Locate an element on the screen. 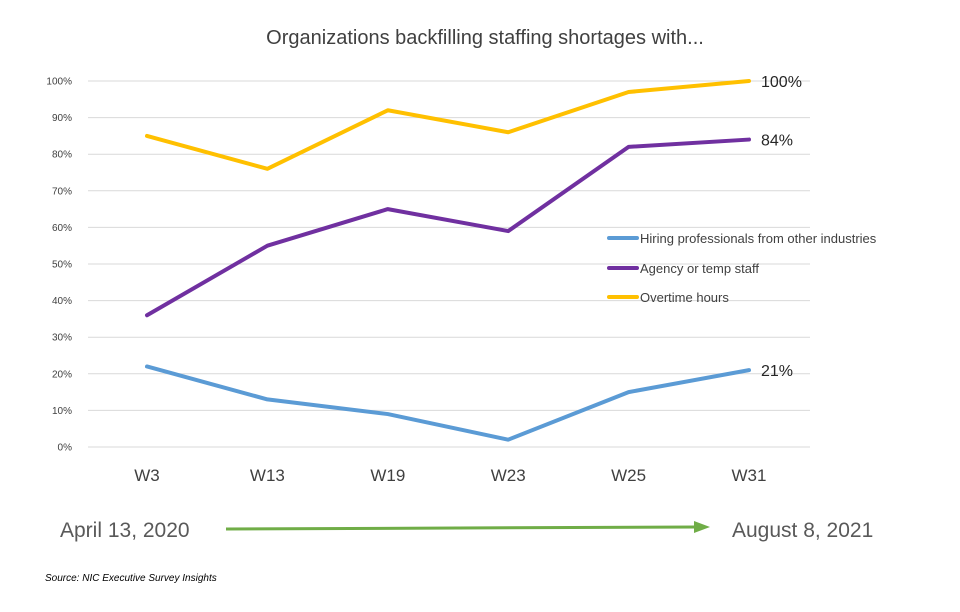 The height and width of the screenshot is (612, 960). timeline-arrow-line is located at coordinates (461, 528).